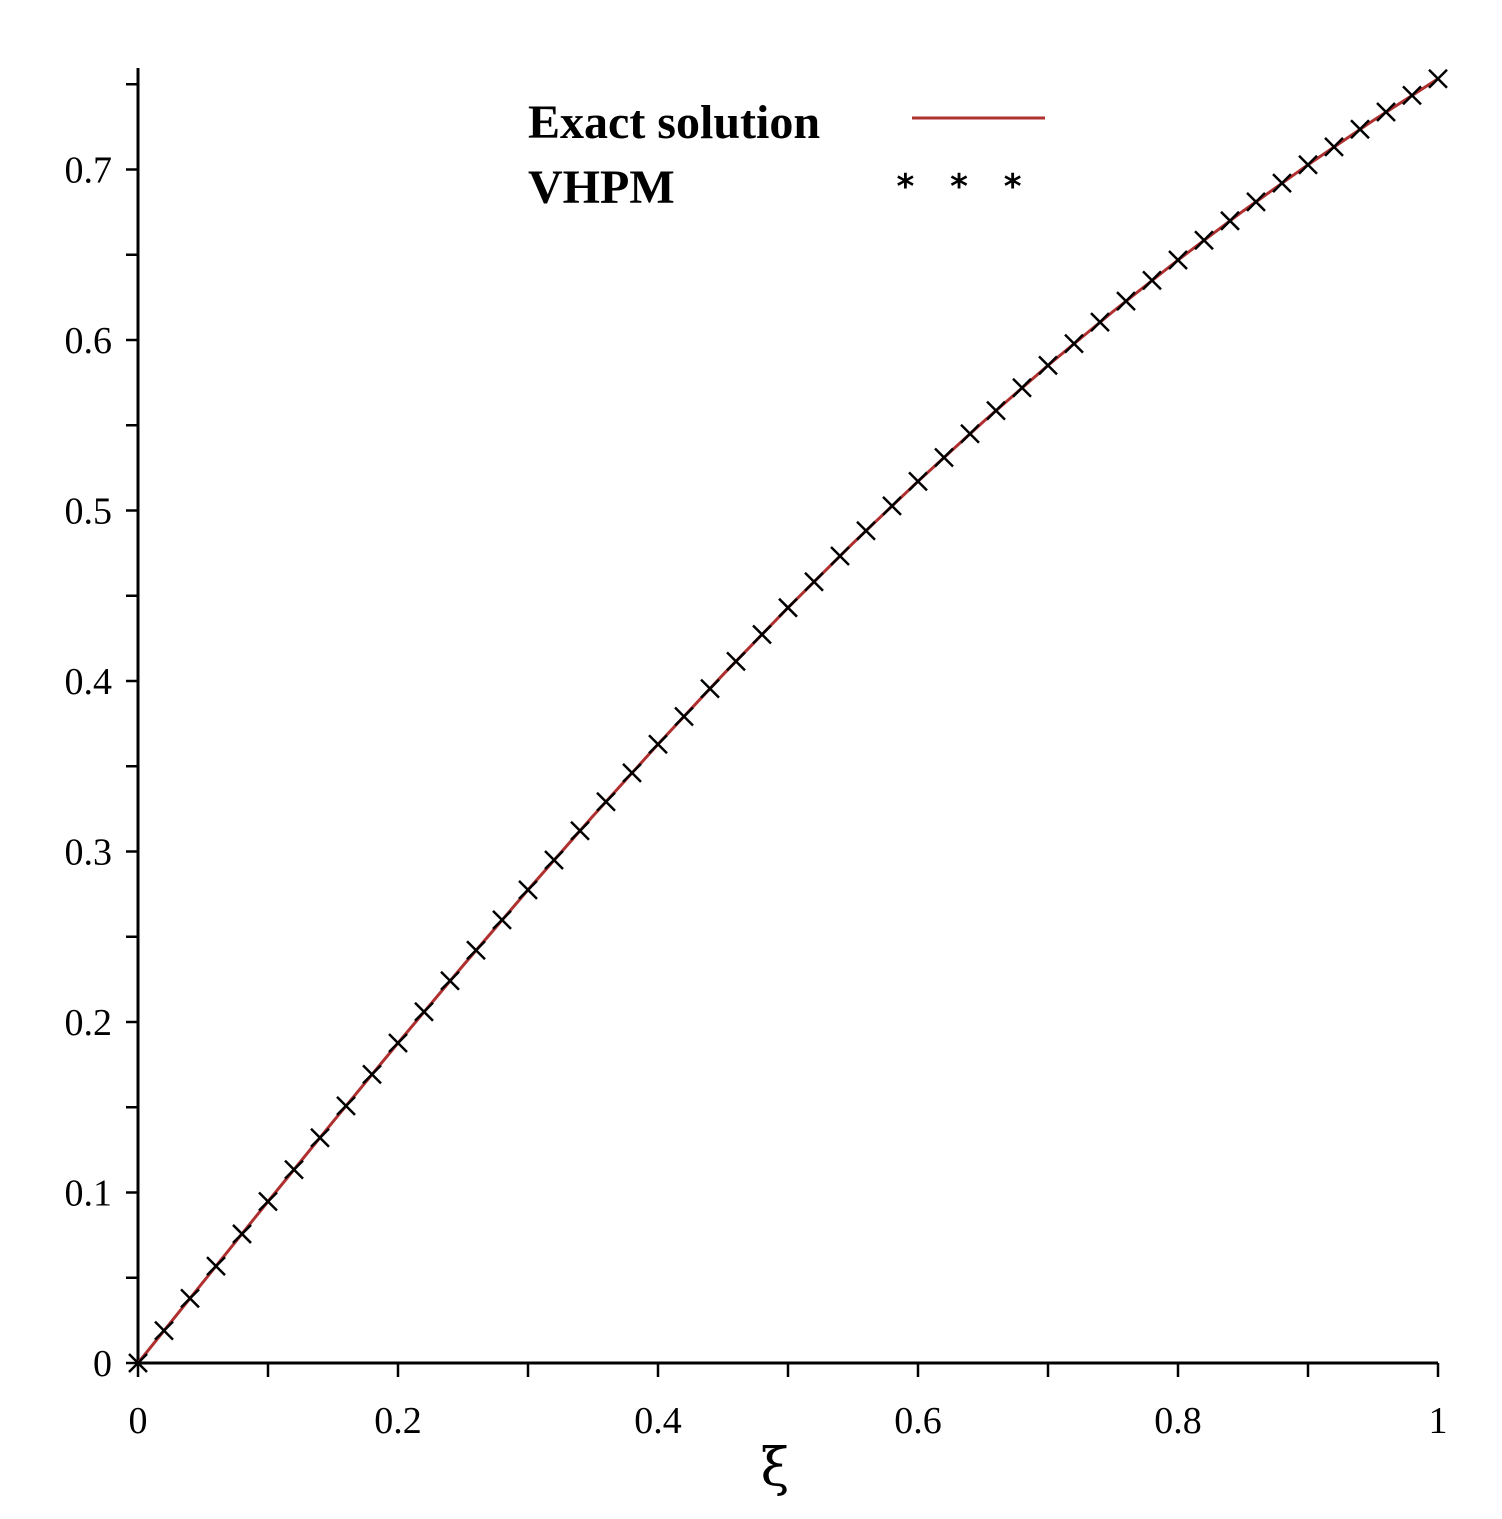  Describe the element at coordinates (918, 1421) in the screenshot. I see `x-tick-label: 0.6` at that location.